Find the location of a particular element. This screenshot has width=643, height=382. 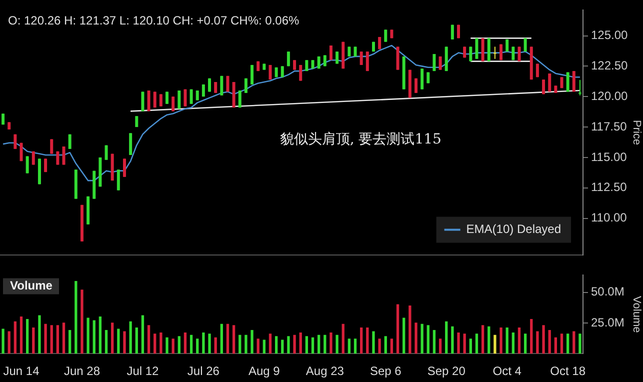

y-tick-label: 122.50 is located at coordinates (609, 65).